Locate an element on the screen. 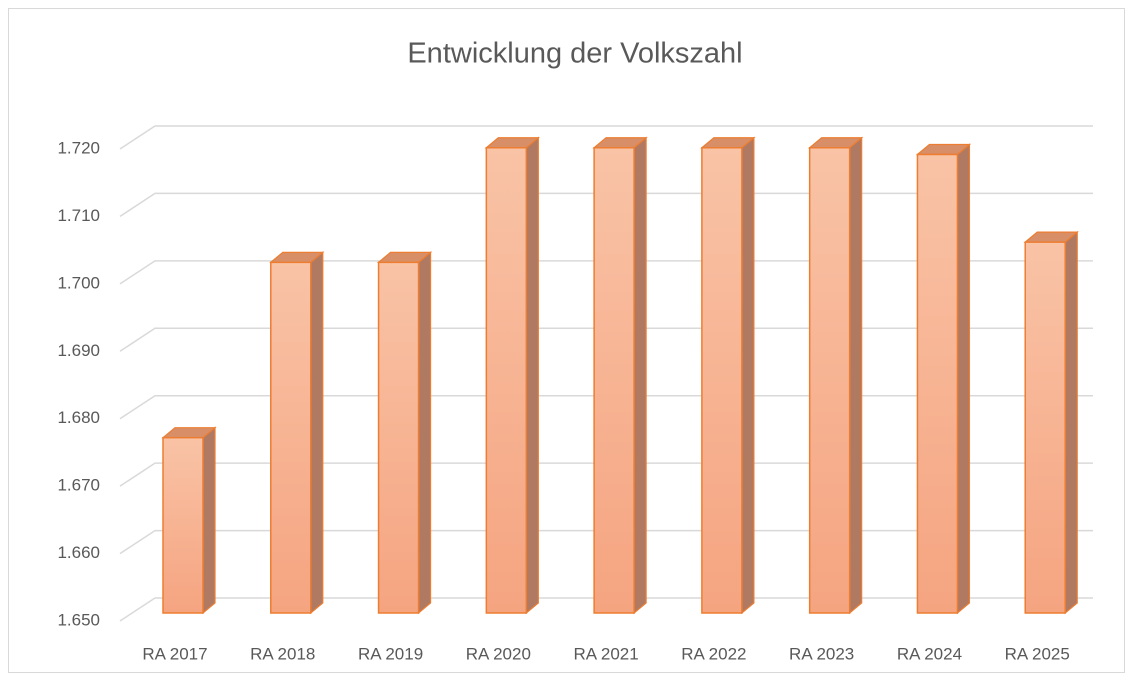 Image resolution: width=1133 pixels, height=681 pixels. x-tick-label: RA 2022 is located at coordinates (713, 653).